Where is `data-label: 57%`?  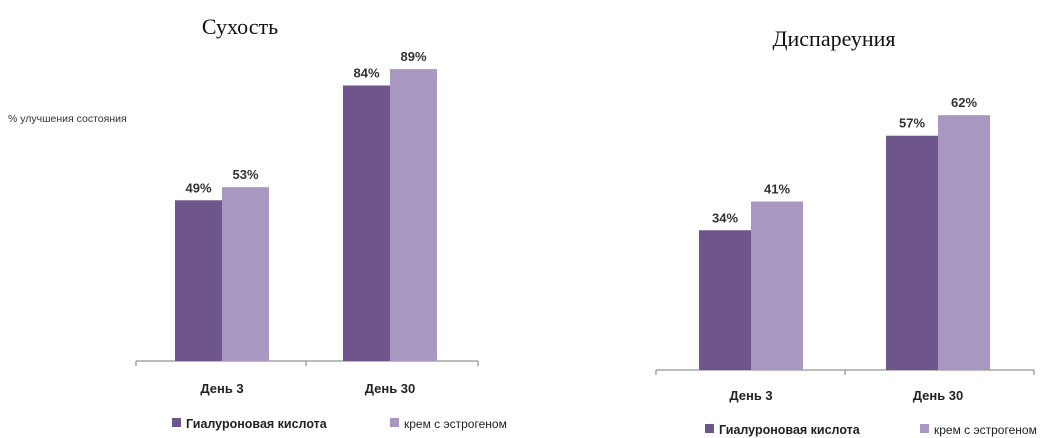 data-label: 57% is located at coordinates (912, 123).